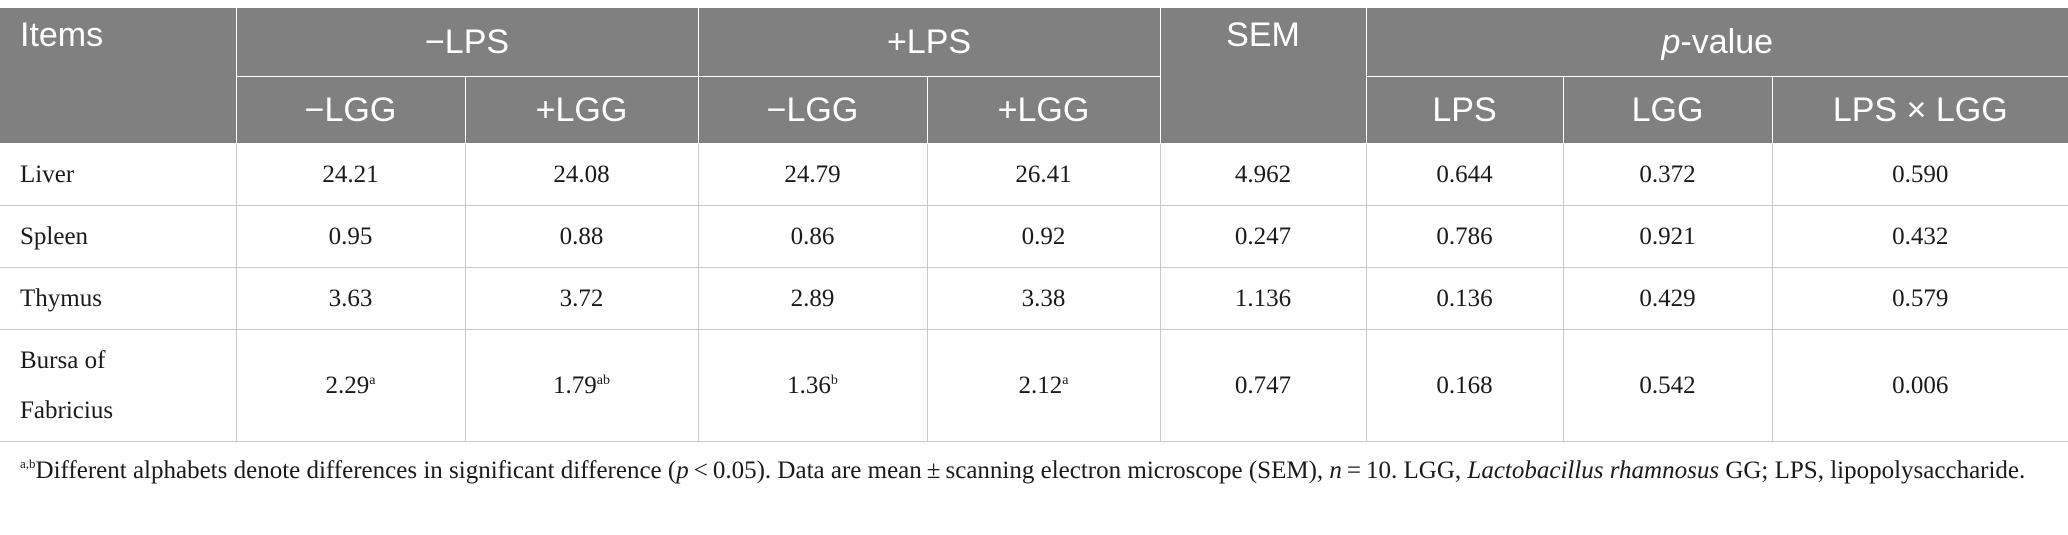 This screenshot has height=535, width=2068. Describe the element at coordinates (467, 42) in the screenshot. I see `header-minus-lps: −LPS` at that location.